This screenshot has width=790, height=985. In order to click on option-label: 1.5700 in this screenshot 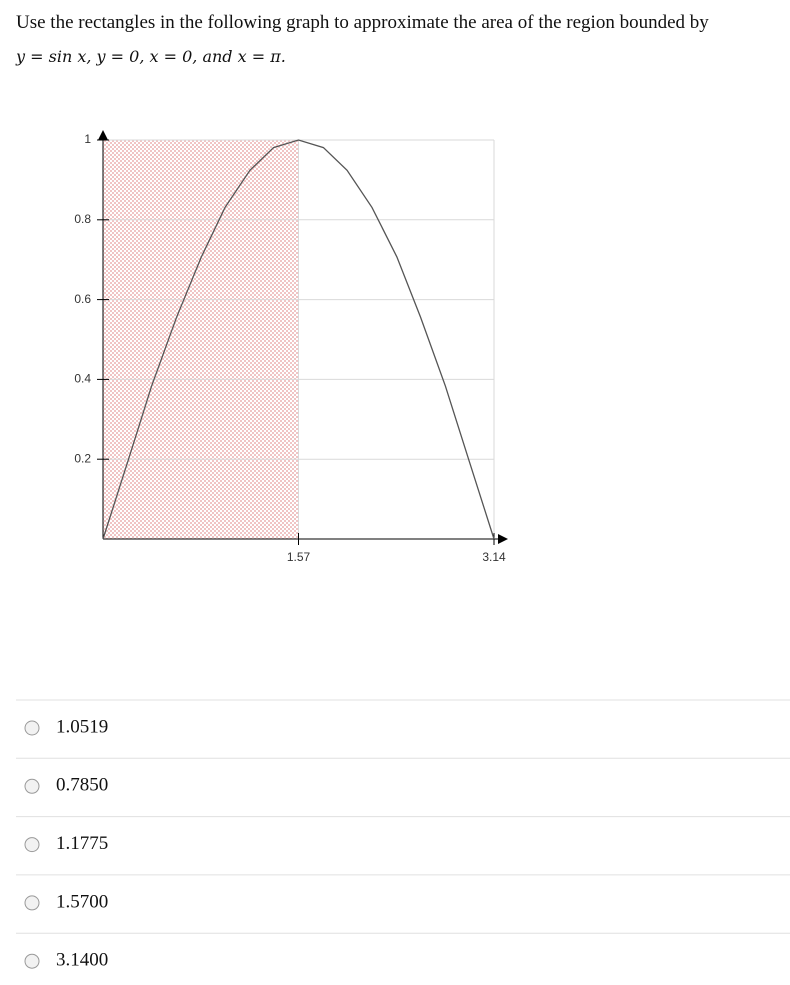, I will do `click(82, 901)`.